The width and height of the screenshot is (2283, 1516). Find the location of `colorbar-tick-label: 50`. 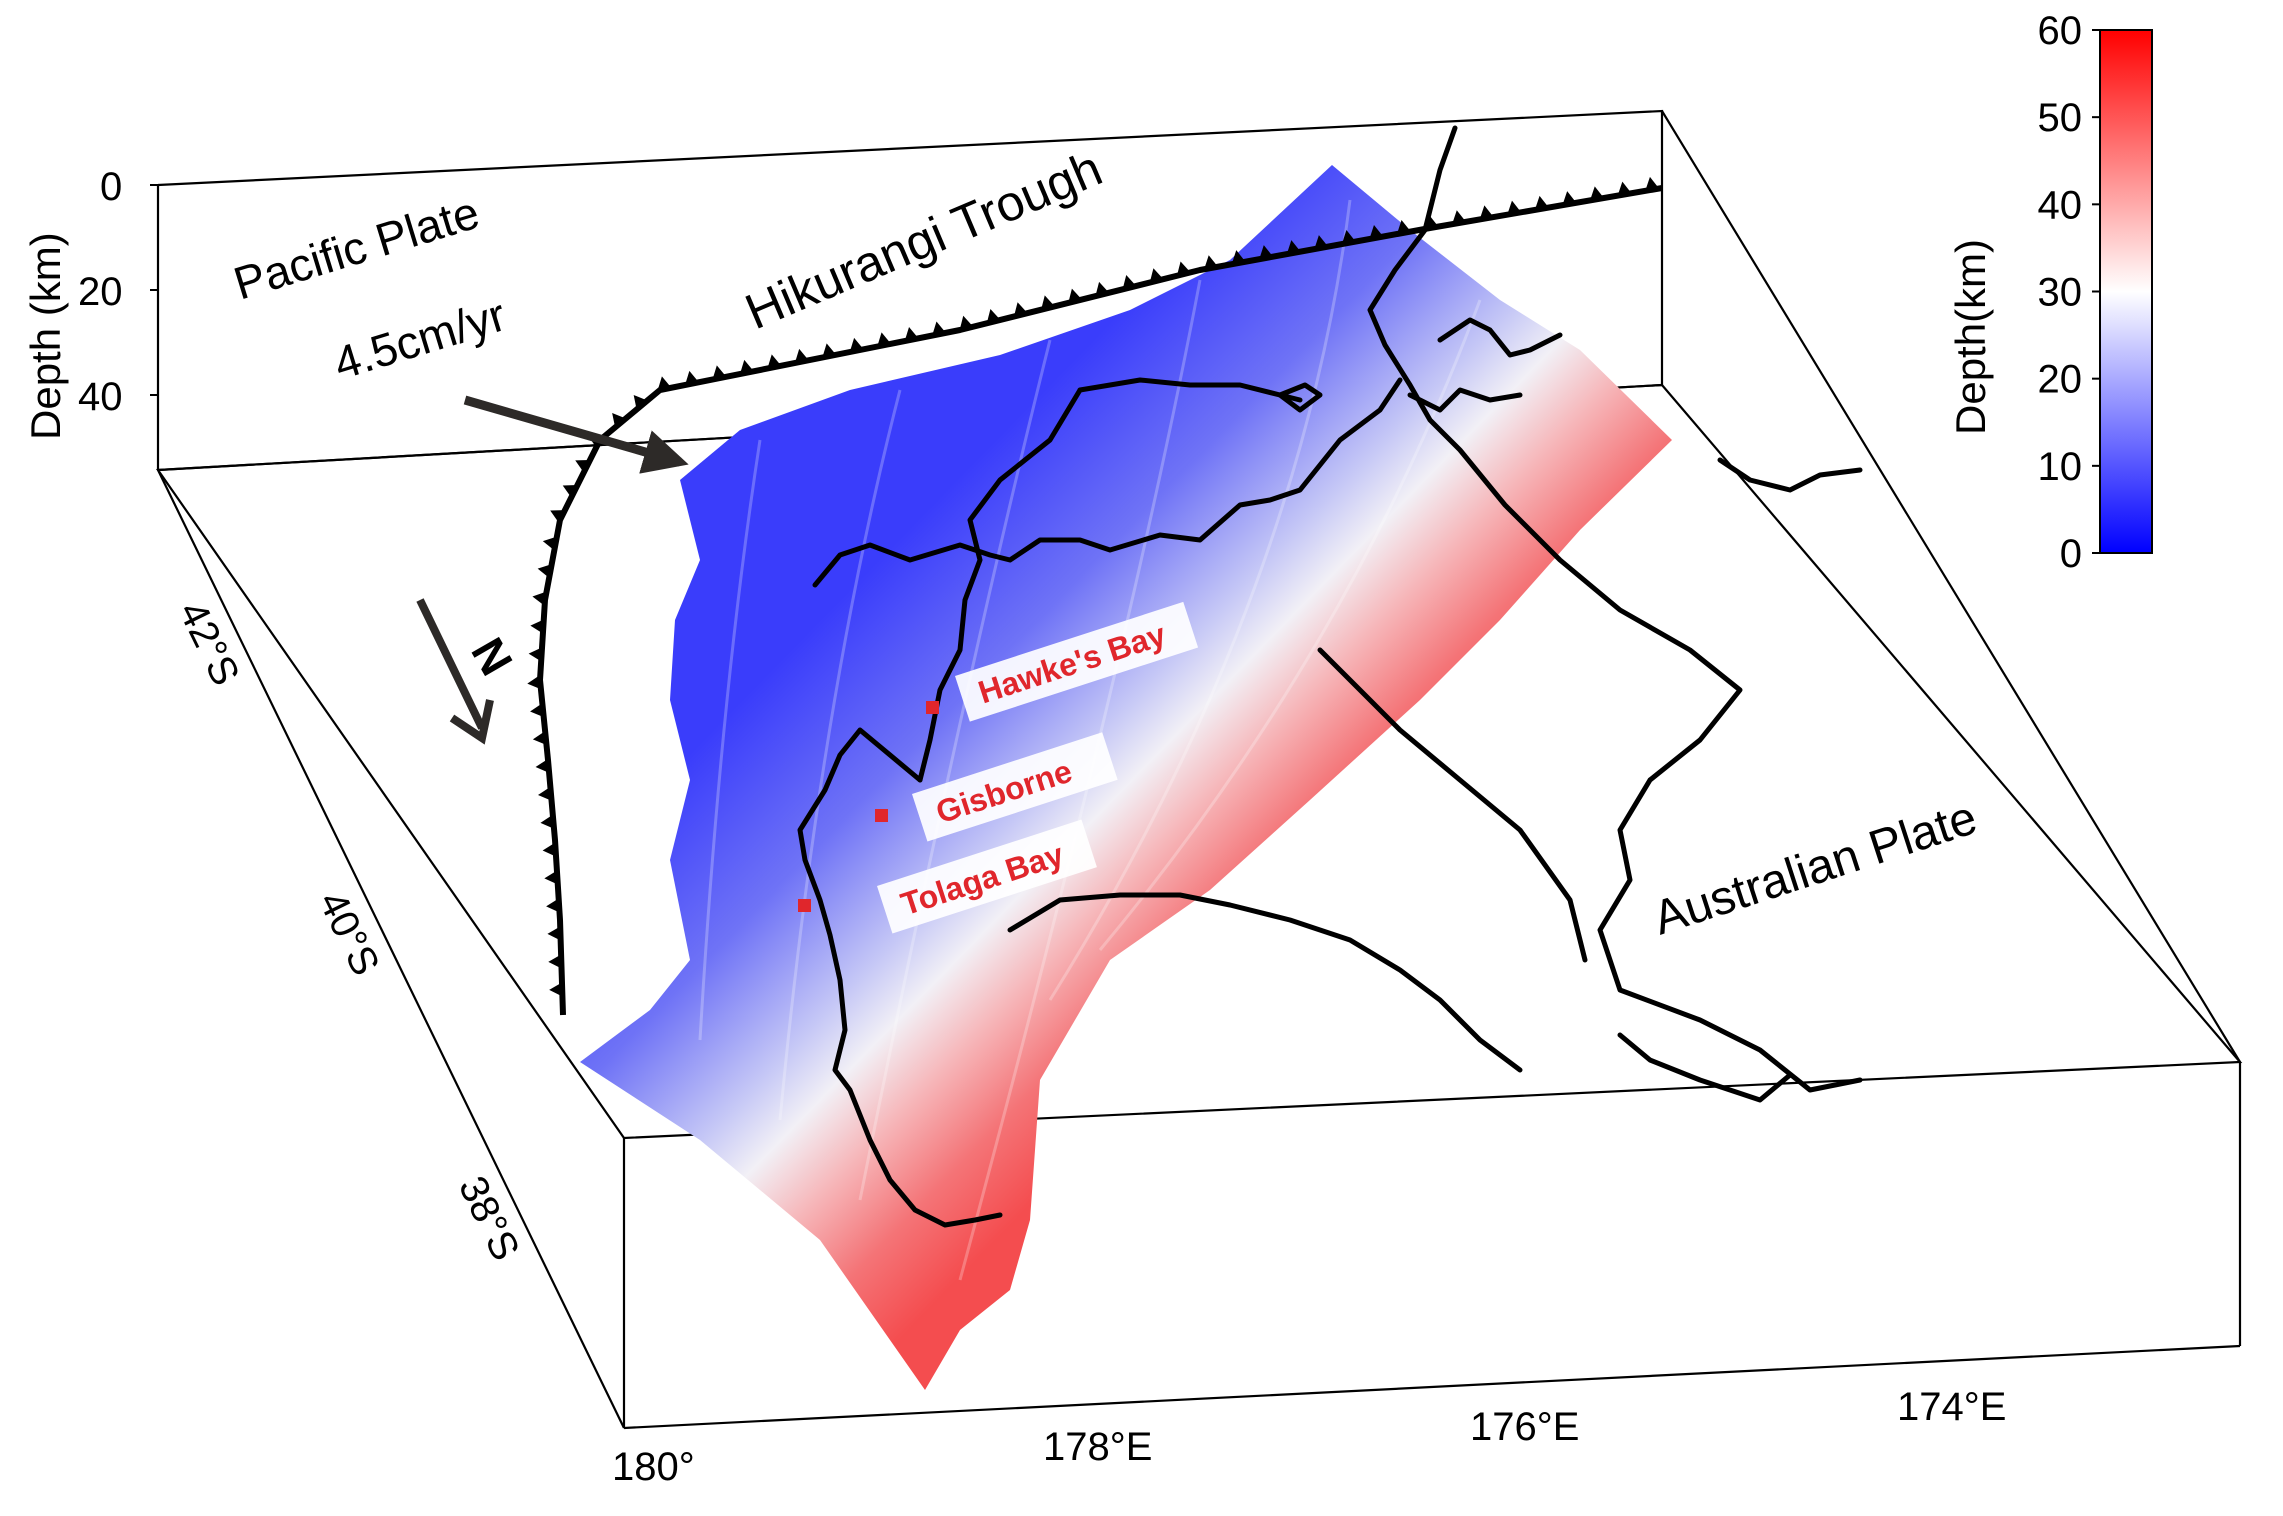

colorbar-tick-label: 50 is located at coordinates (2060, 118).